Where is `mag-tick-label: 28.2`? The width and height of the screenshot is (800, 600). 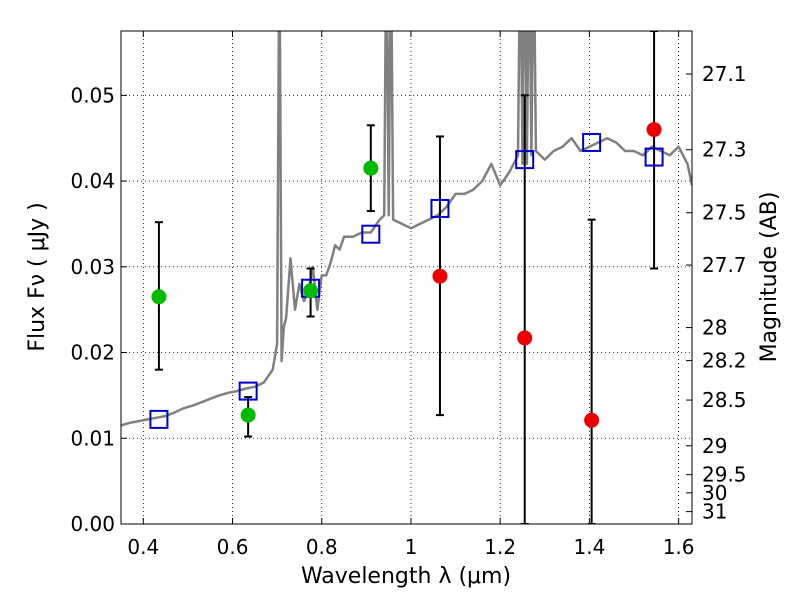
mag-tick-label: 28.2 is located at coordinates (724, 361).